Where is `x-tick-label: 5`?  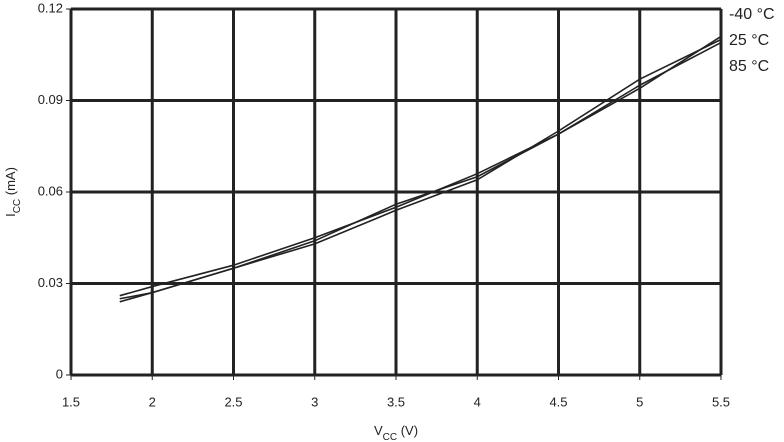 x-tick-label: 5 is located at coordinates (639, 401).